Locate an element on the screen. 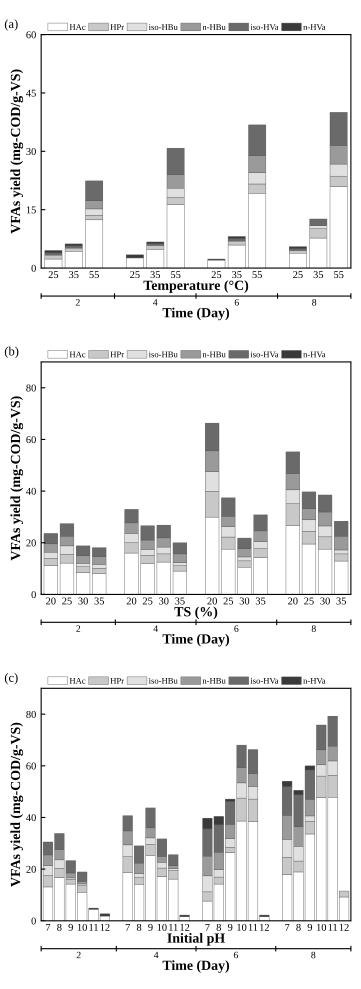  x-axis-title: Temperature (°C) is located at coordinates (196, 286).